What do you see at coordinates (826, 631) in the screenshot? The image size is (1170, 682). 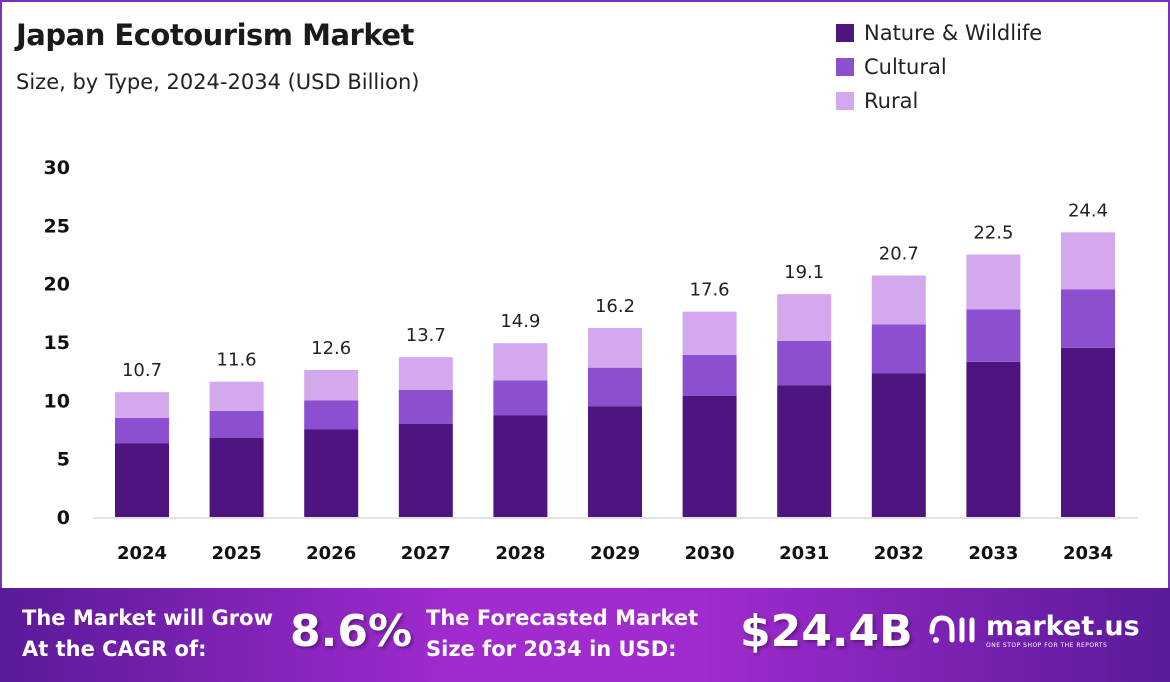 I see `forecast-value: $24.4B` at bounding box center [826, 631].